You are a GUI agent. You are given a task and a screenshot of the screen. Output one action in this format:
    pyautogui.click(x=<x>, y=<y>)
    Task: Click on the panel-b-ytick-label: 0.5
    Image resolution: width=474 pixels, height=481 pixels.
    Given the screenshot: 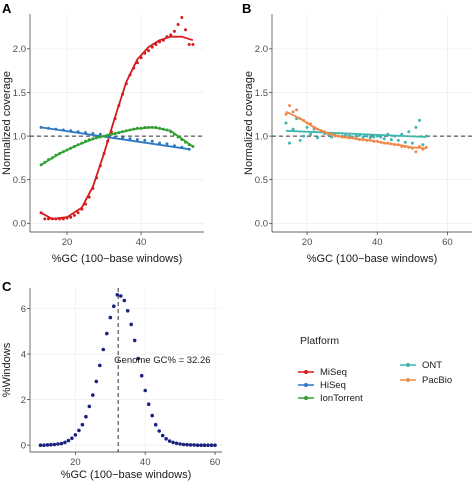 What is the action you would take?
    pyautogui.click(x=261, y=180)
    